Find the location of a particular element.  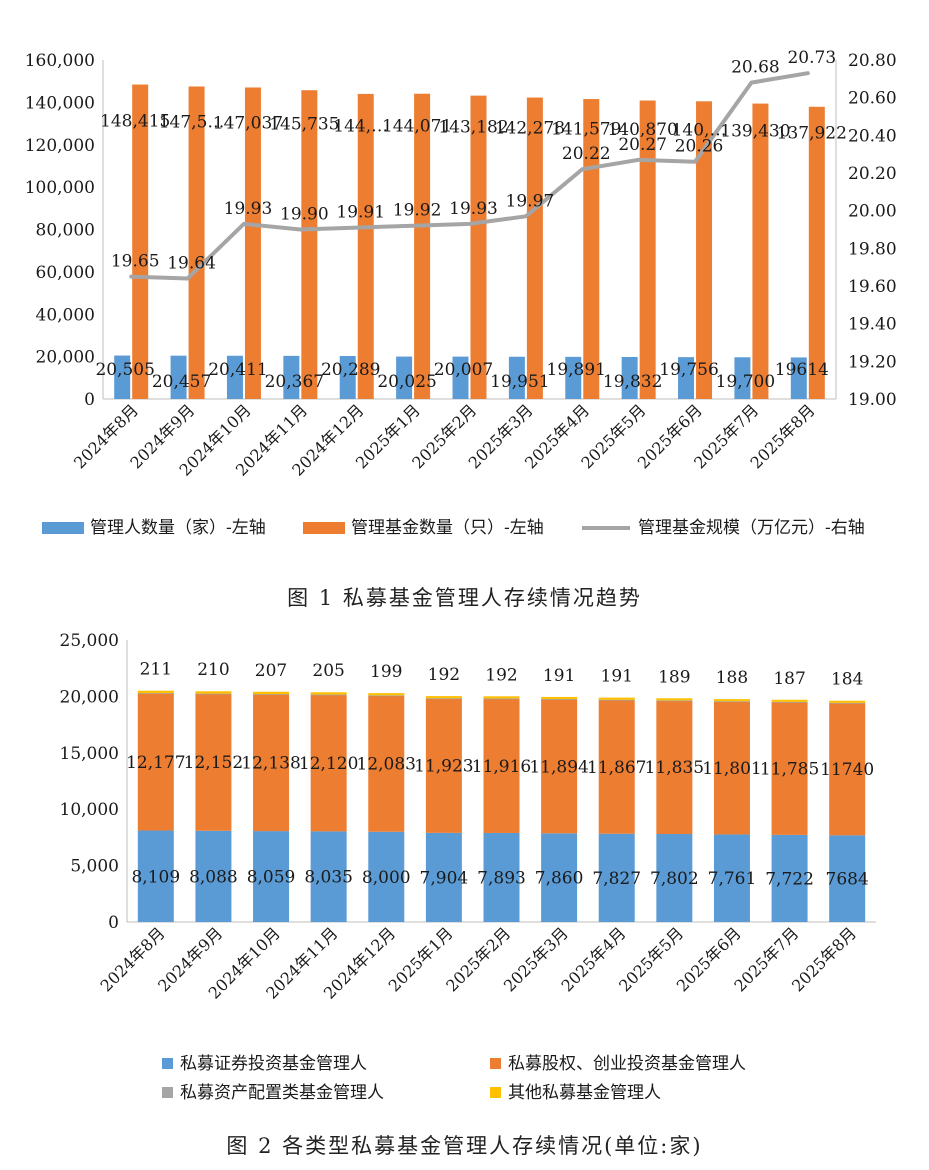

label-equity: 11,835 is located at coordinates (674, 768).